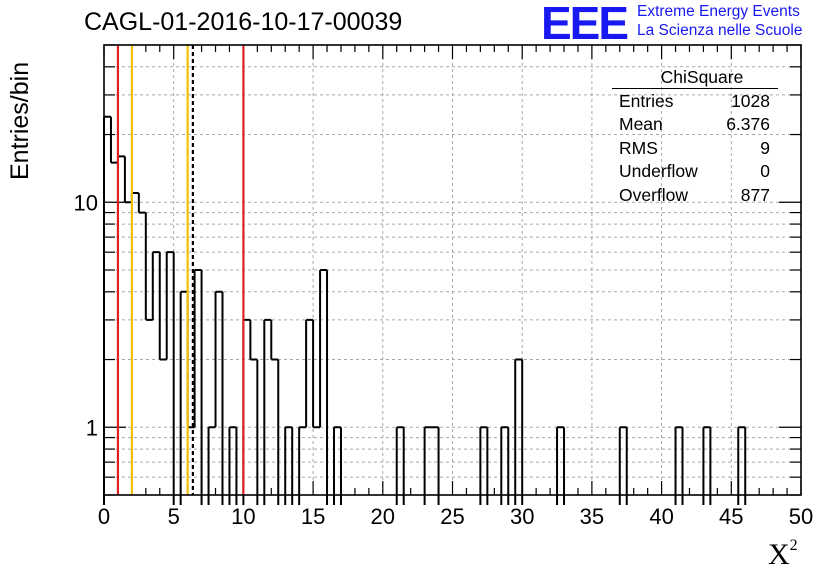 The height and width of the screenshot is (572, 836). Describe the element at coordinates (522, 516) in the screenshot. I see `x-tick-label: 30` at that location.